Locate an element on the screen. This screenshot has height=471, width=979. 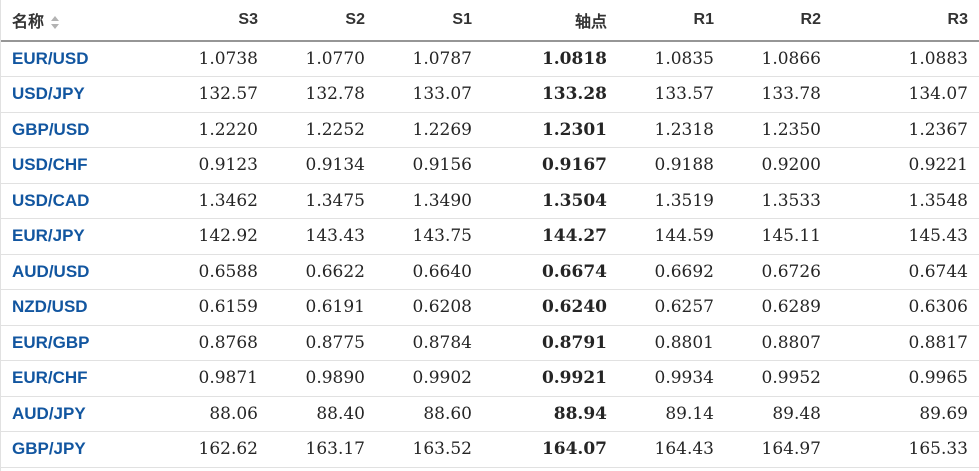
r1-cell: 0.9934 is located at coordinates (684, 378).